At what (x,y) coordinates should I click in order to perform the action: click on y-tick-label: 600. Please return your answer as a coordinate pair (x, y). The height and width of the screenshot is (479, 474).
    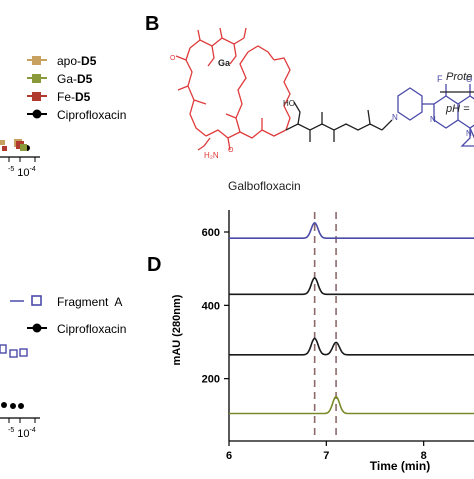
    Looking at the image, I should click on (211, 233).